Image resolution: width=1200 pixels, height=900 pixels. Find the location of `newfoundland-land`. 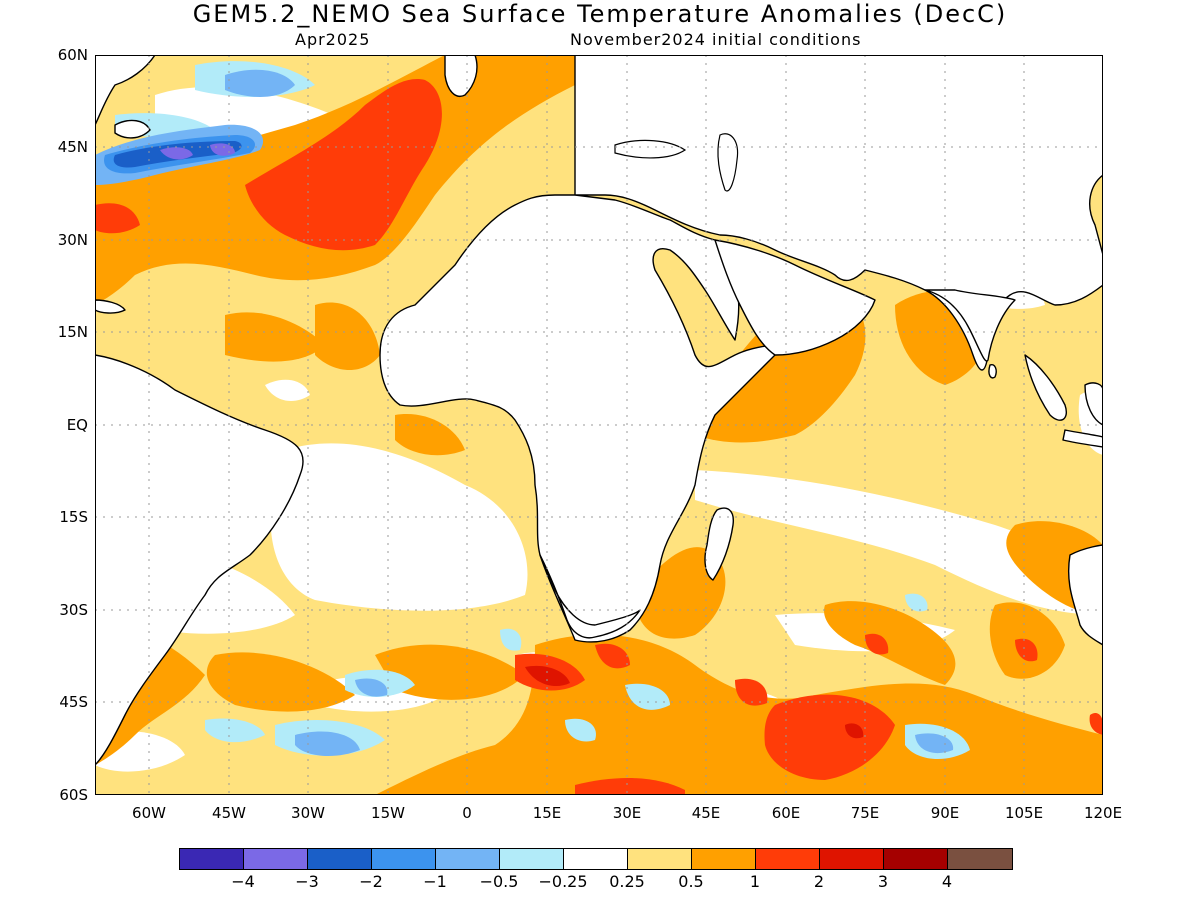

newfoundland-land is located at coordinates (132, 129).